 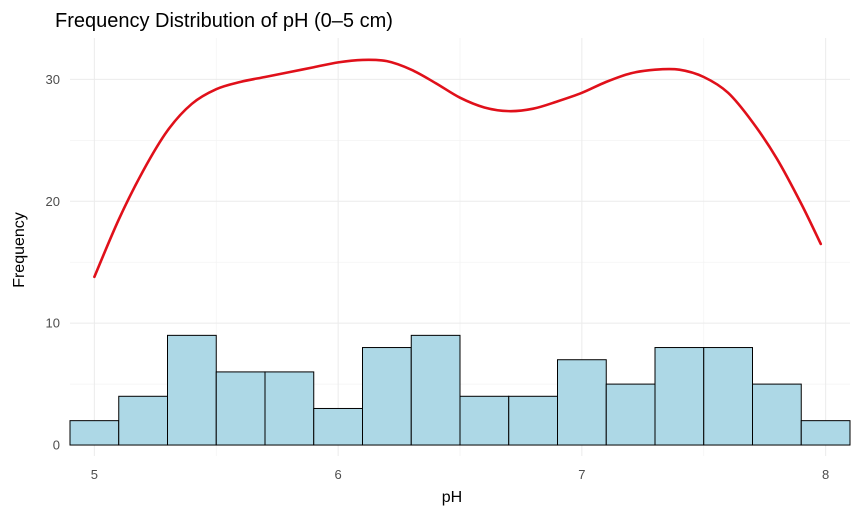 I want to click on x-tick-label: 5, so click(x=94, y=474).